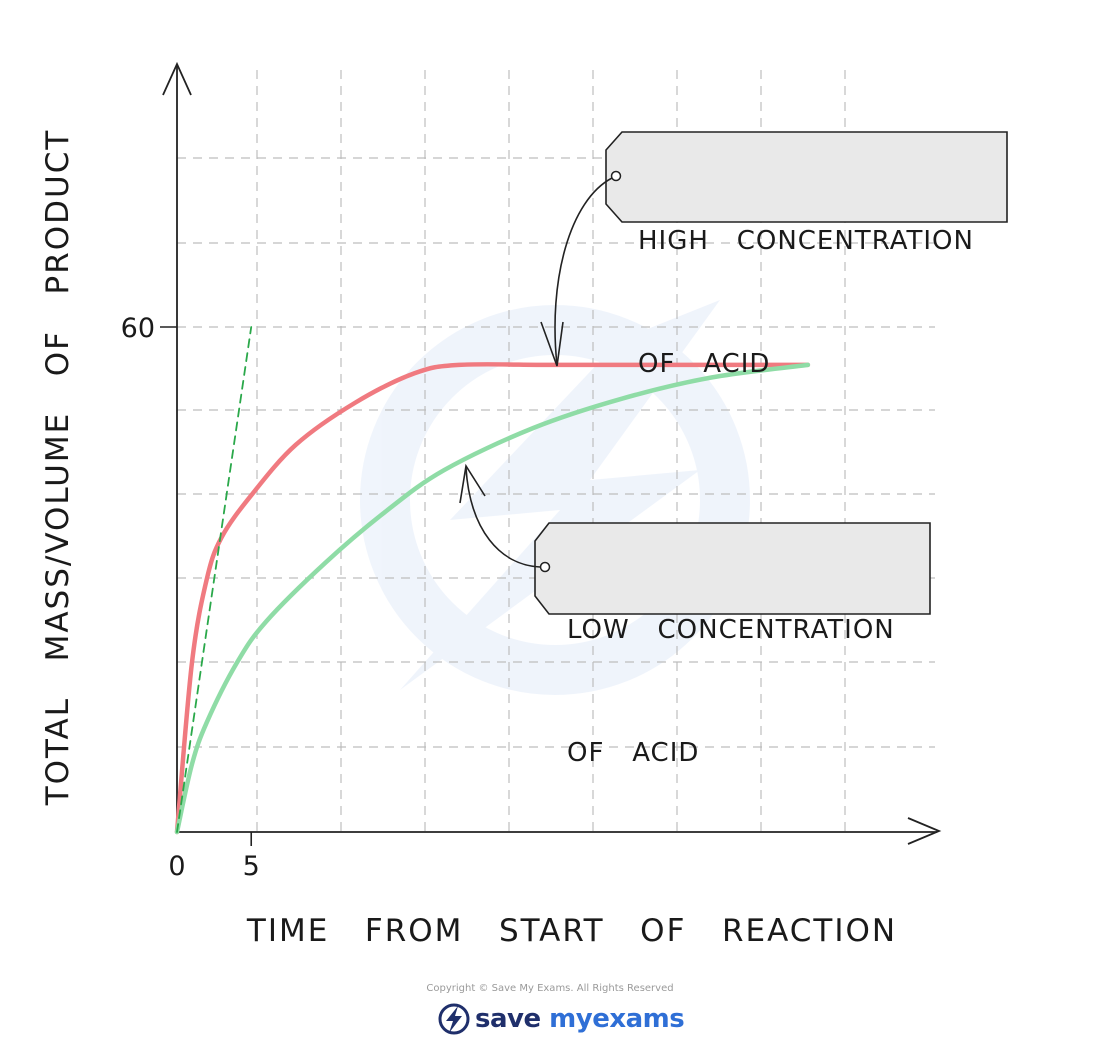  Describe the element at coordinates (616, 176) in the screenshot. I see `high-callout-dot` at that location.